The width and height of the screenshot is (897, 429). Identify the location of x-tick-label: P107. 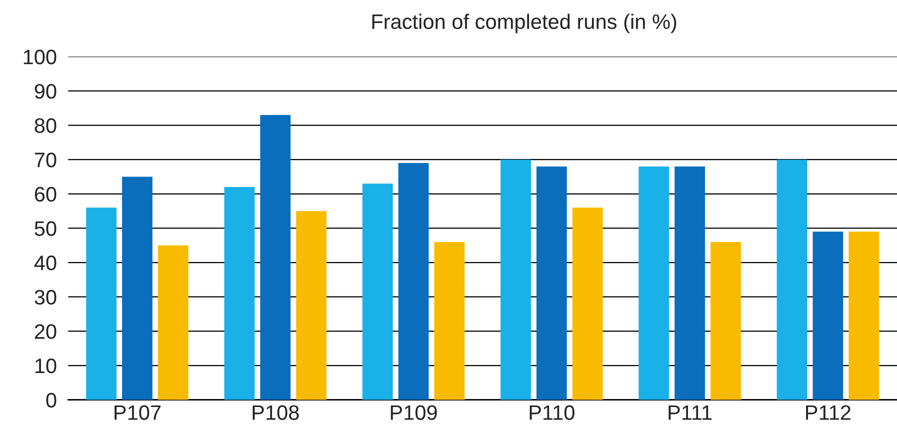
(137, 412).